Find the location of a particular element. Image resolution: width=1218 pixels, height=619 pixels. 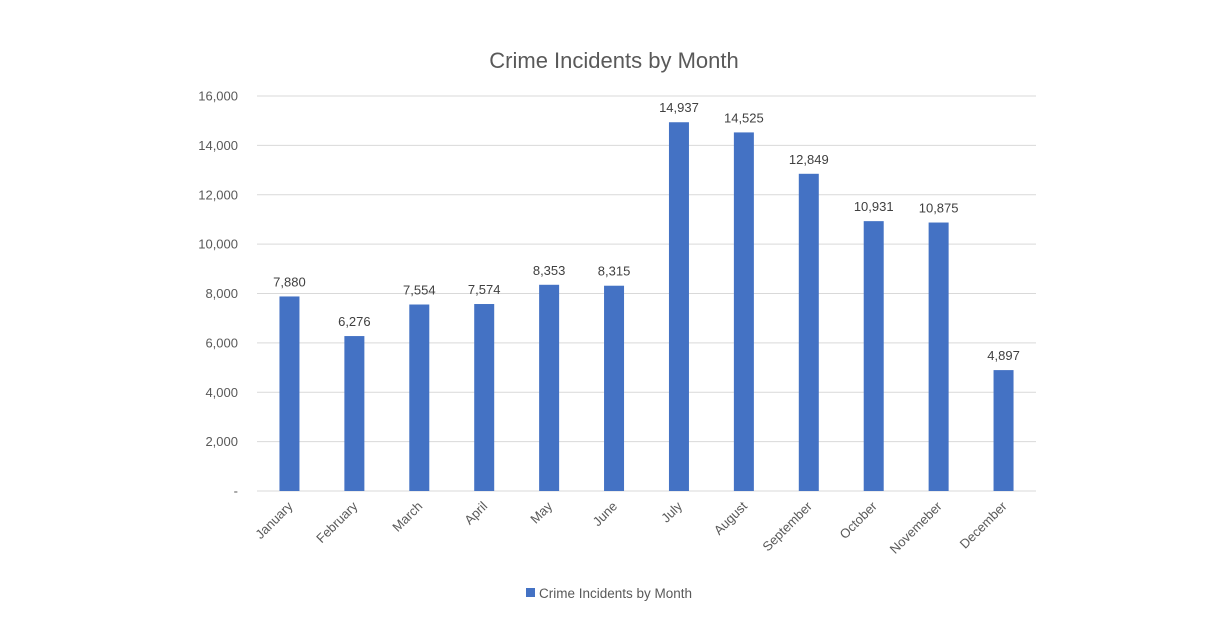

x-tick-label: September is located at coordinates (787, 526).